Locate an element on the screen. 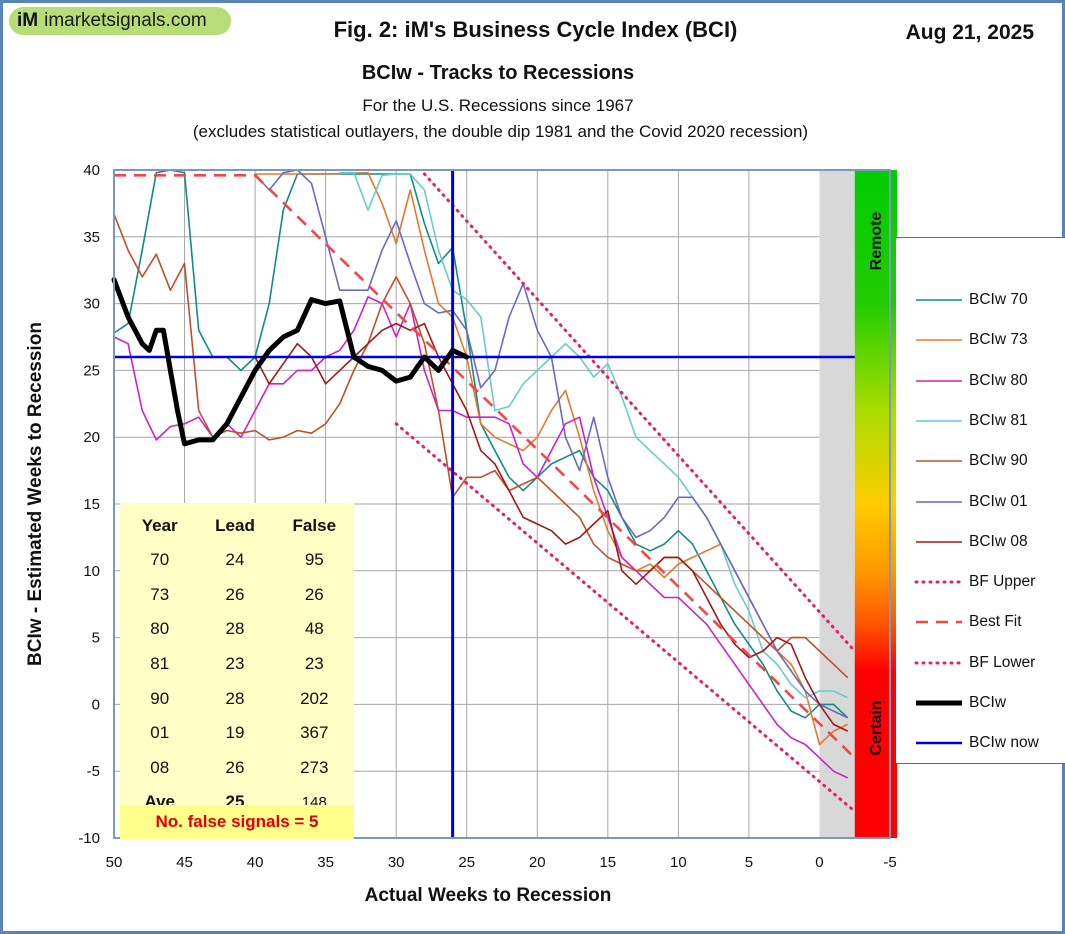 The width and height of the screenshot is (1065, 934). y-tick-label: 40 is located at coordinates (91, 170).